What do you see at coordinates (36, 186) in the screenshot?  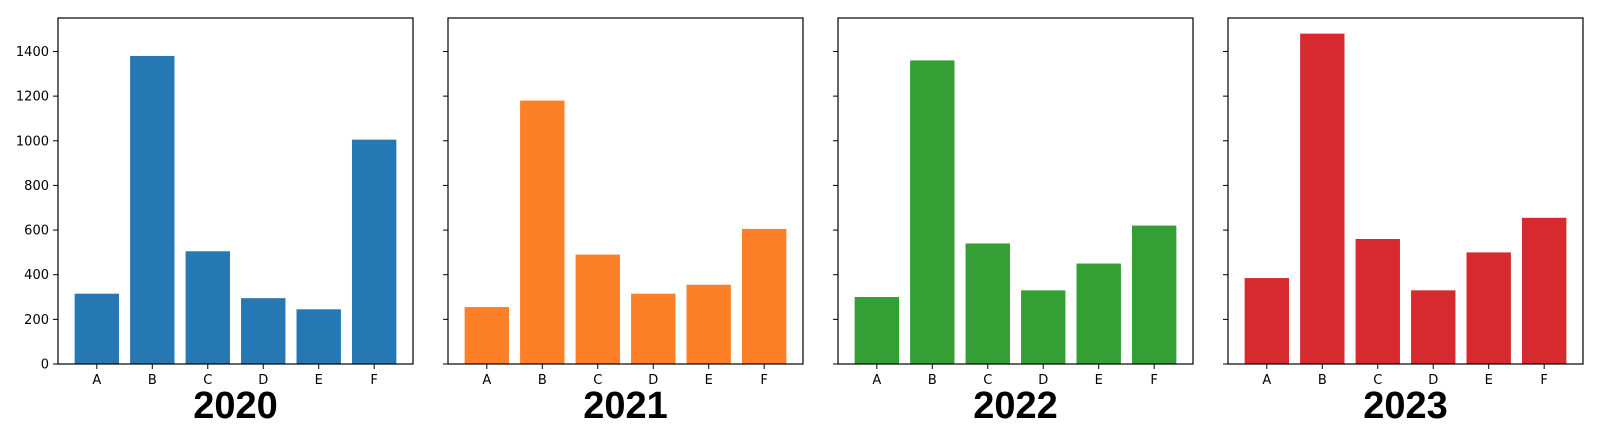 I see `y-tick-label: 800` at bounding box center [36, 186].